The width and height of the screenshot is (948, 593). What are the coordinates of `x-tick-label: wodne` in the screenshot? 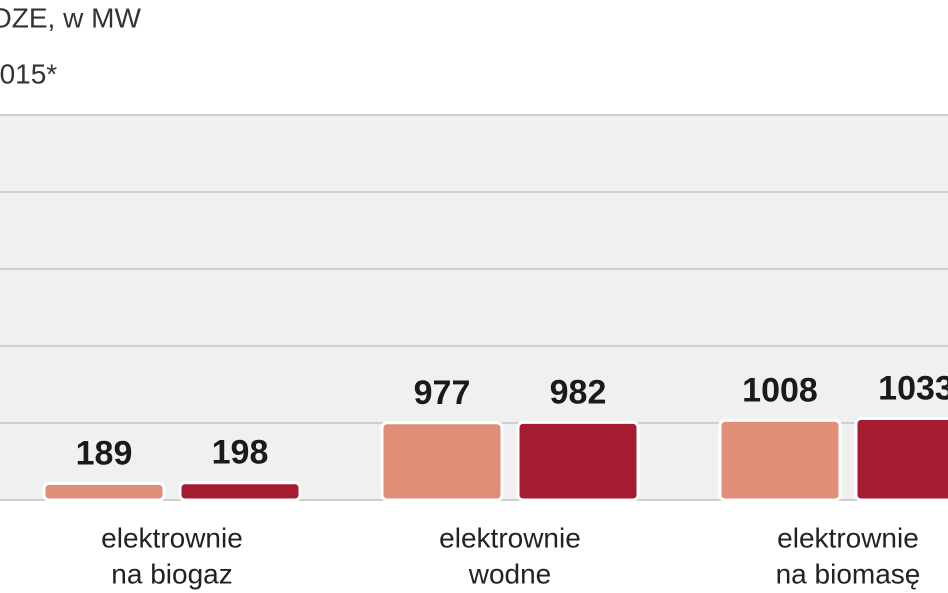 It's located at (510, 573).